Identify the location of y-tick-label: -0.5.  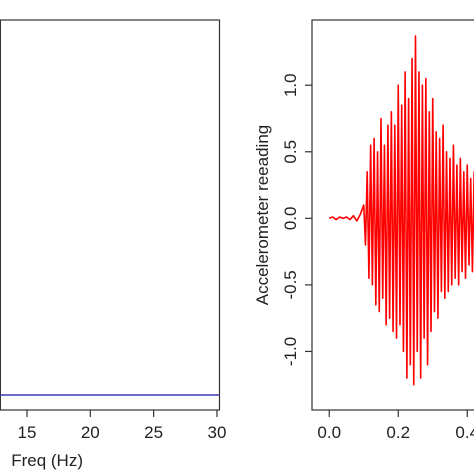
(290, 284).